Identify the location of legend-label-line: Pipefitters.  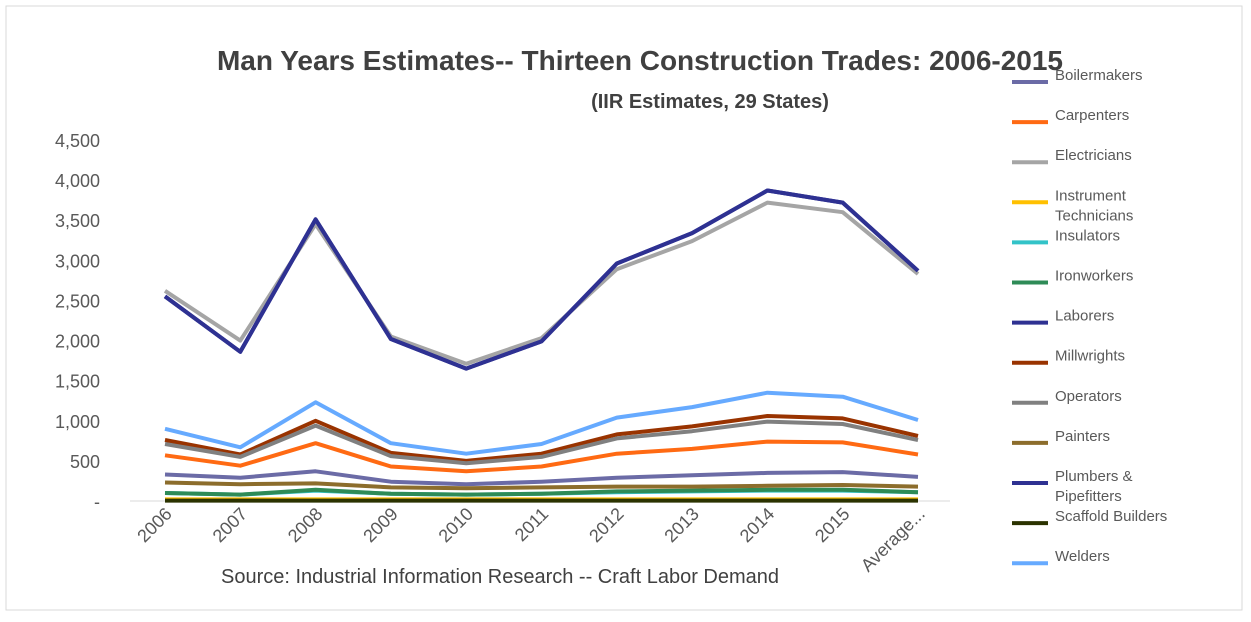
(1088, 496).